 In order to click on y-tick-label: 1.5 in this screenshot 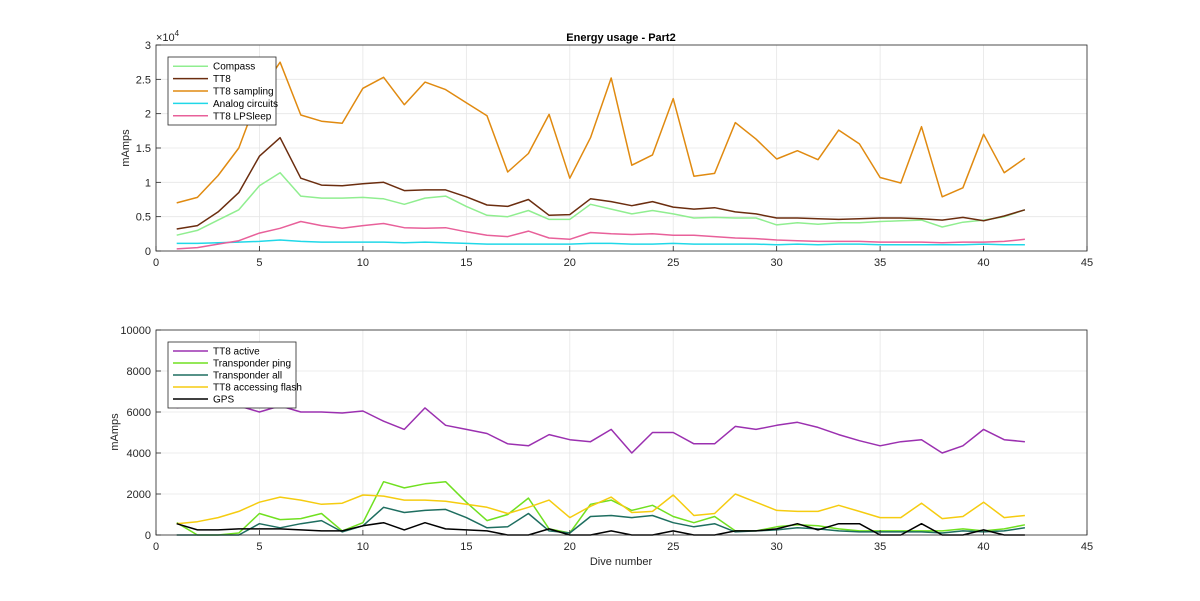, I will do `click(143, 149)`.